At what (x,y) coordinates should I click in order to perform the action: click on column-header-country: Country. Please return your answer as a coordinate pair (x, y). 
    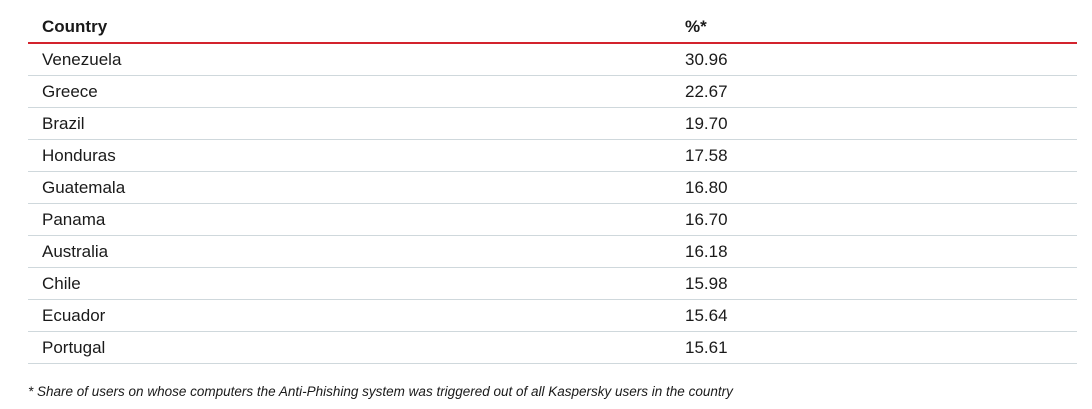
    Looking at the image, I should click on (349, 28).